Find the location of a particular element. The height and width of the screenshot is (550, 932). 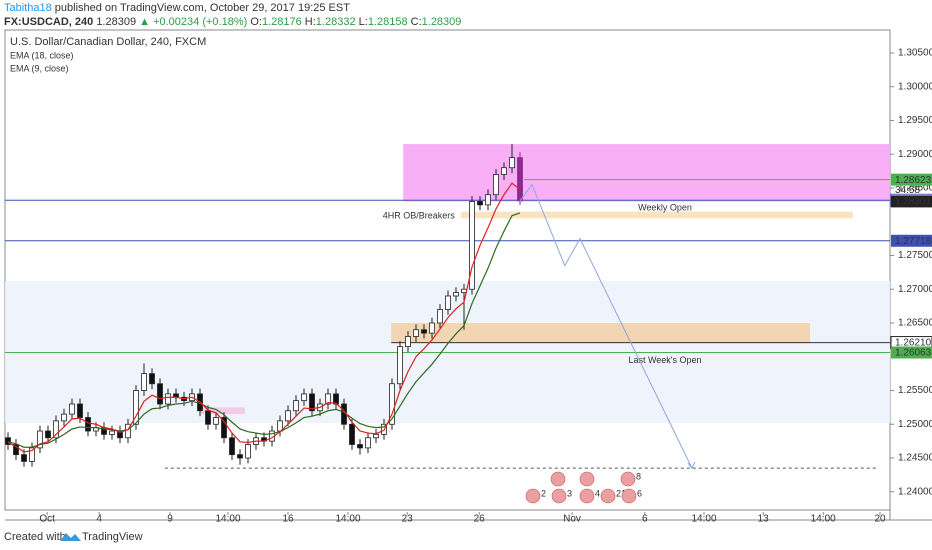

price-badge-label: 1.26210 is located at coordinates (913, 343).